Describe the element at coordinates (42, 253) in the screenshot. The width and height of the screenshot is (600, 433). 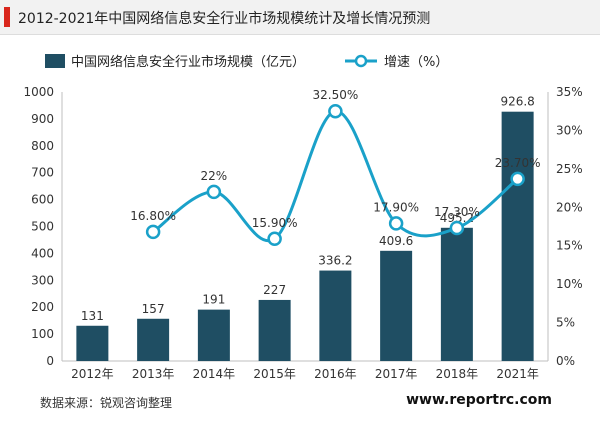
I see `y-left-tick-label: 400` at that location.